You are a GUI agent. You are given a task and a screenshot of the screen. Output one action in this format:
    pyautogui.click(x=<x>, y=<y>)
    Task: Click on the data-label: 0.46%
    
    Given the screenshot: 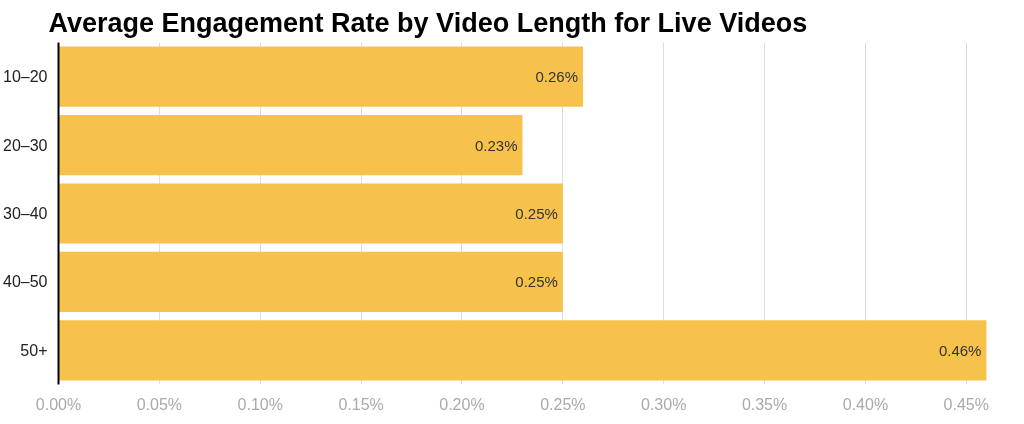 What is the action you would take?
    pyautogui.click(x=960, y=350)
    